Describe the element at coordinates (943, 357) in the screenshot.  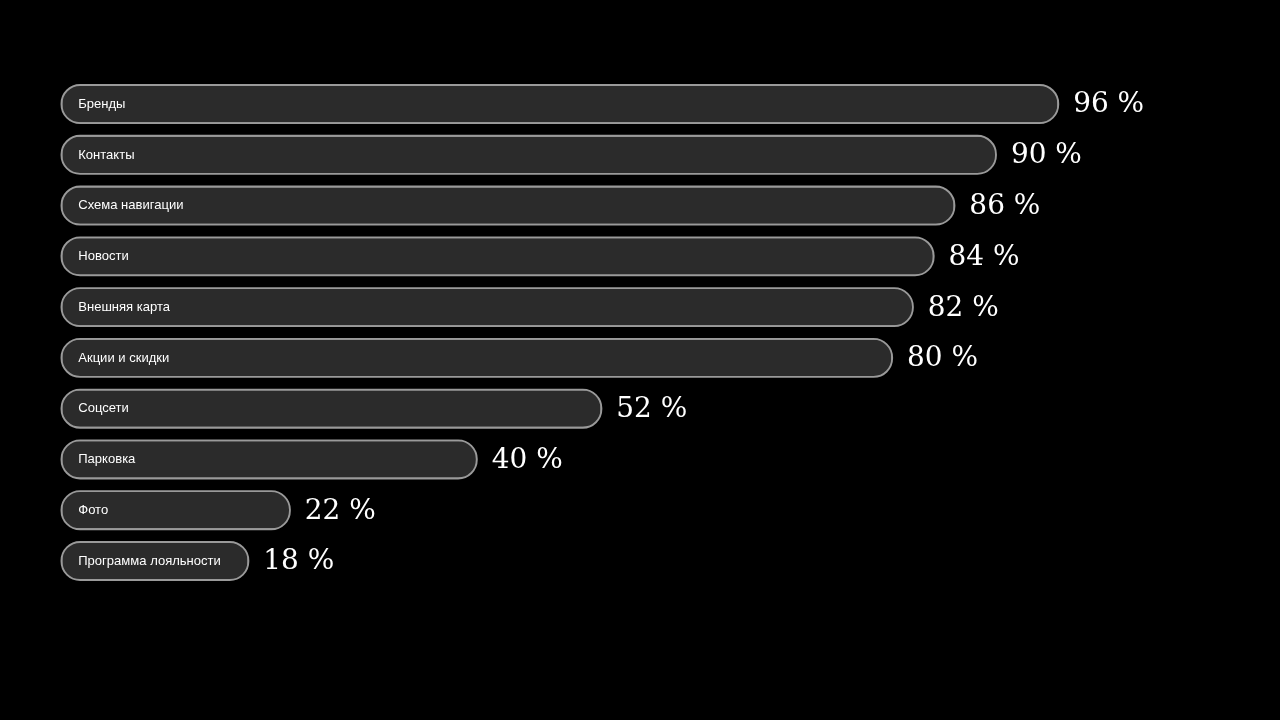
I see `data-label: 80 %` at that location.